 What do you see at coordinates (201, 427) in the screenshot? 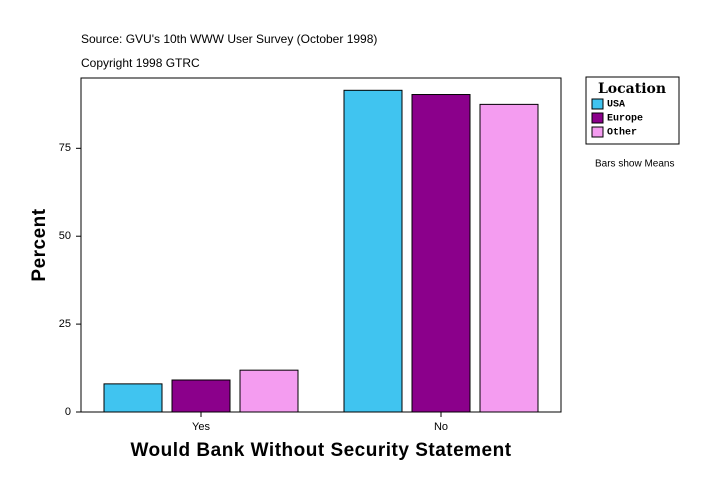
I see `x-tick-label: Yes` at bounding box center [201, 427].